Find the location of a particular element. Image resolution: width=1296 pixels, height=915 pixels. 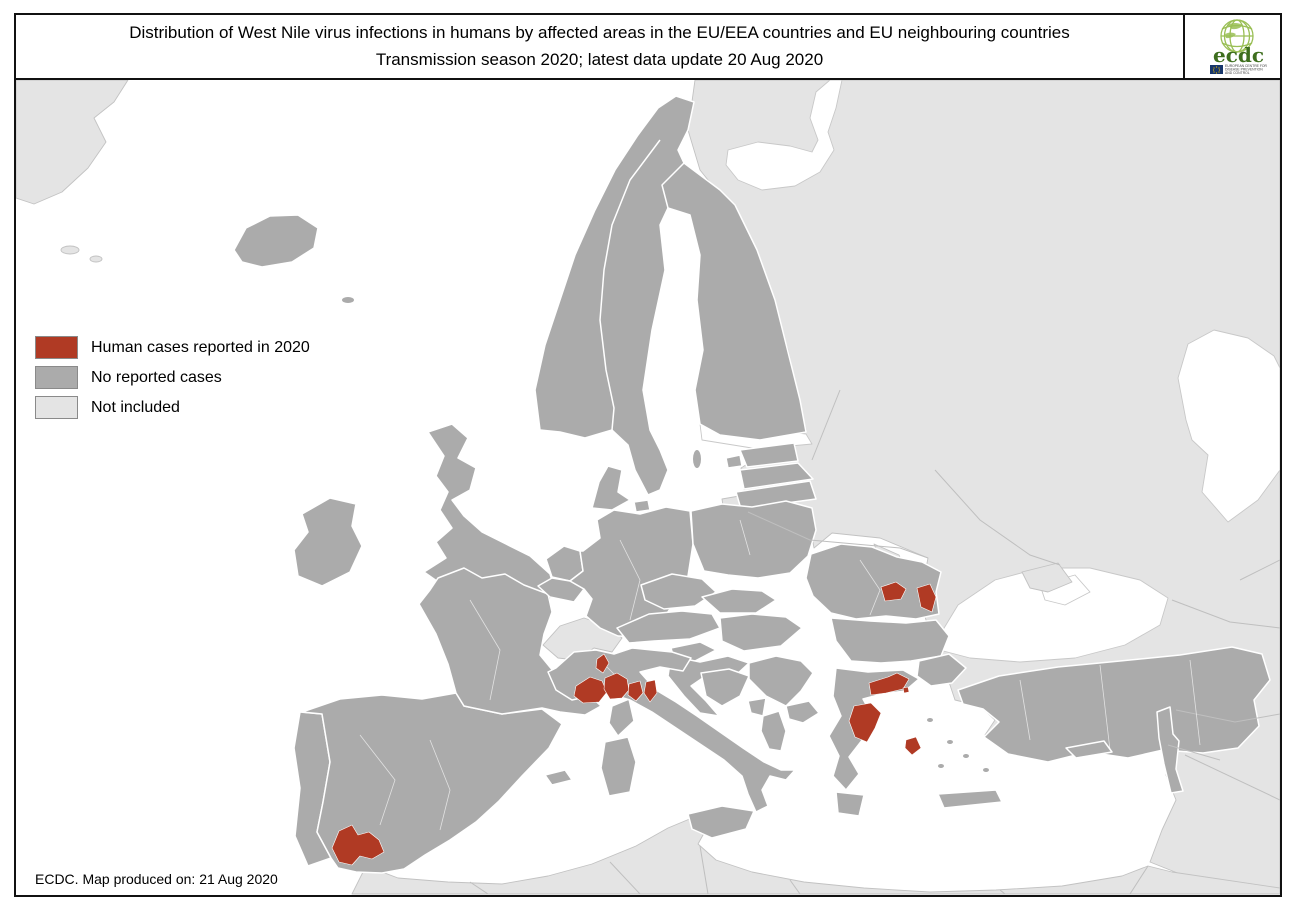

corsica is located at coordinates (621, 717).